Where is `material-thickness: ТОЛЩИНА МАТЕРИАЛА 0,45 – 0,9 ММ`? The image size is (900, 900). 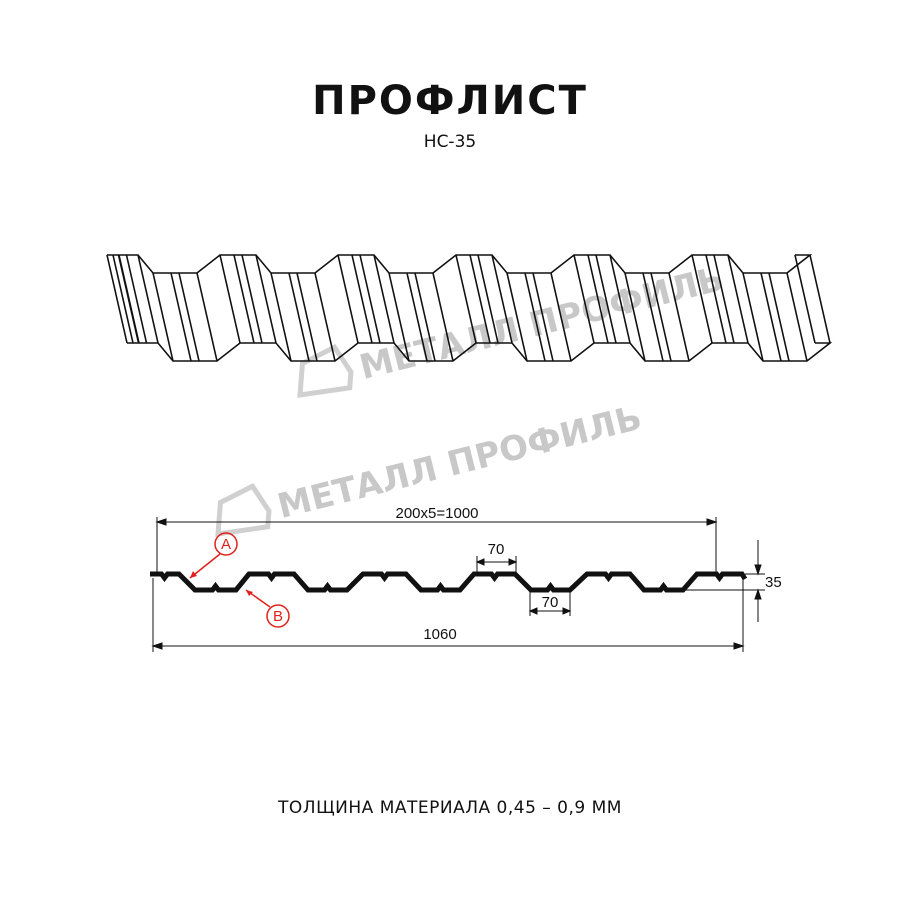
material-thickness: ТОЛЩИНА МАТЕРИАЛА 0,45 – 0,9 ММ is located at coordinates (450, 808).